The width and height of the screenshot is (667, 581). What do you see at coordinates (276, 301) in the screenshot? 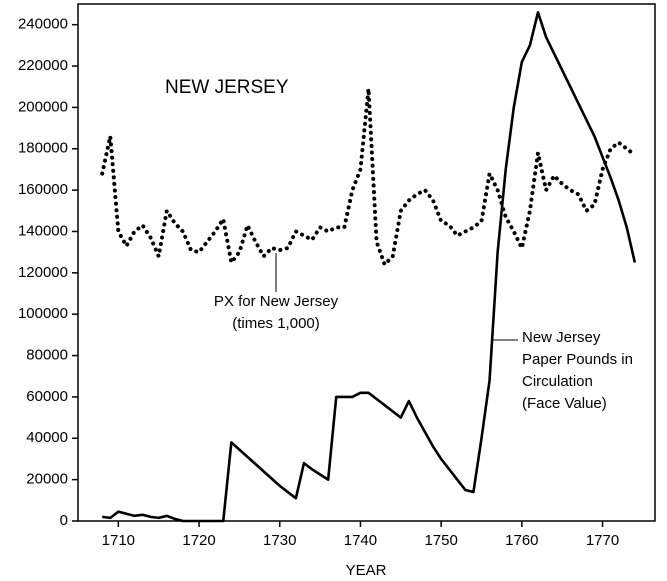
I see `series-annotation: PX for New Jersey` at bounding box center [276, 301].